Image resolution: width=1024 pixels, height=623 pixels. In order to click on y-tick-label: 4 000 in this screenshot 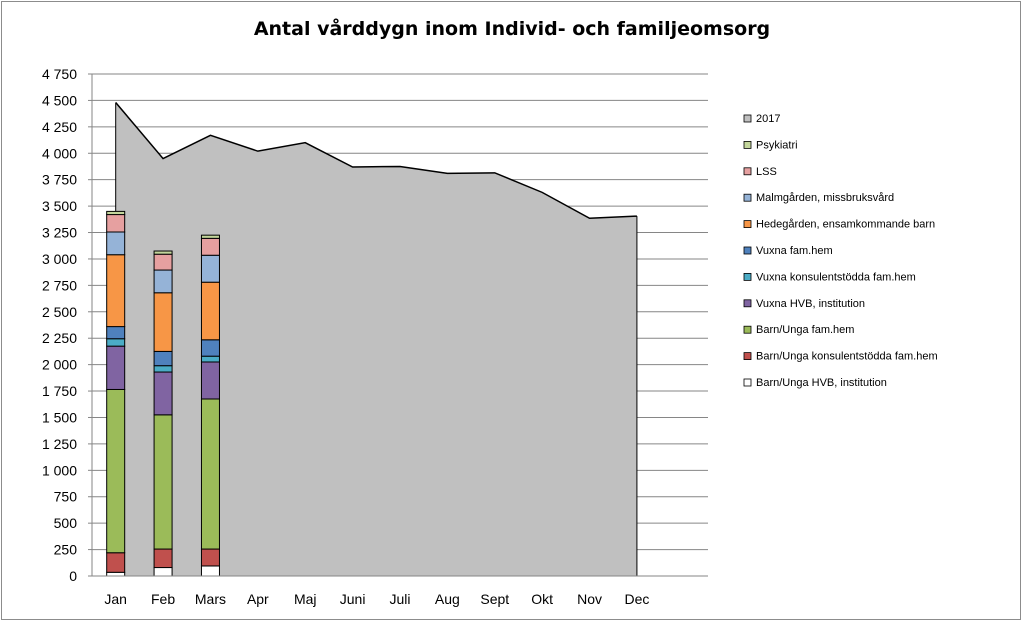, I will do `click(59, 153)`.